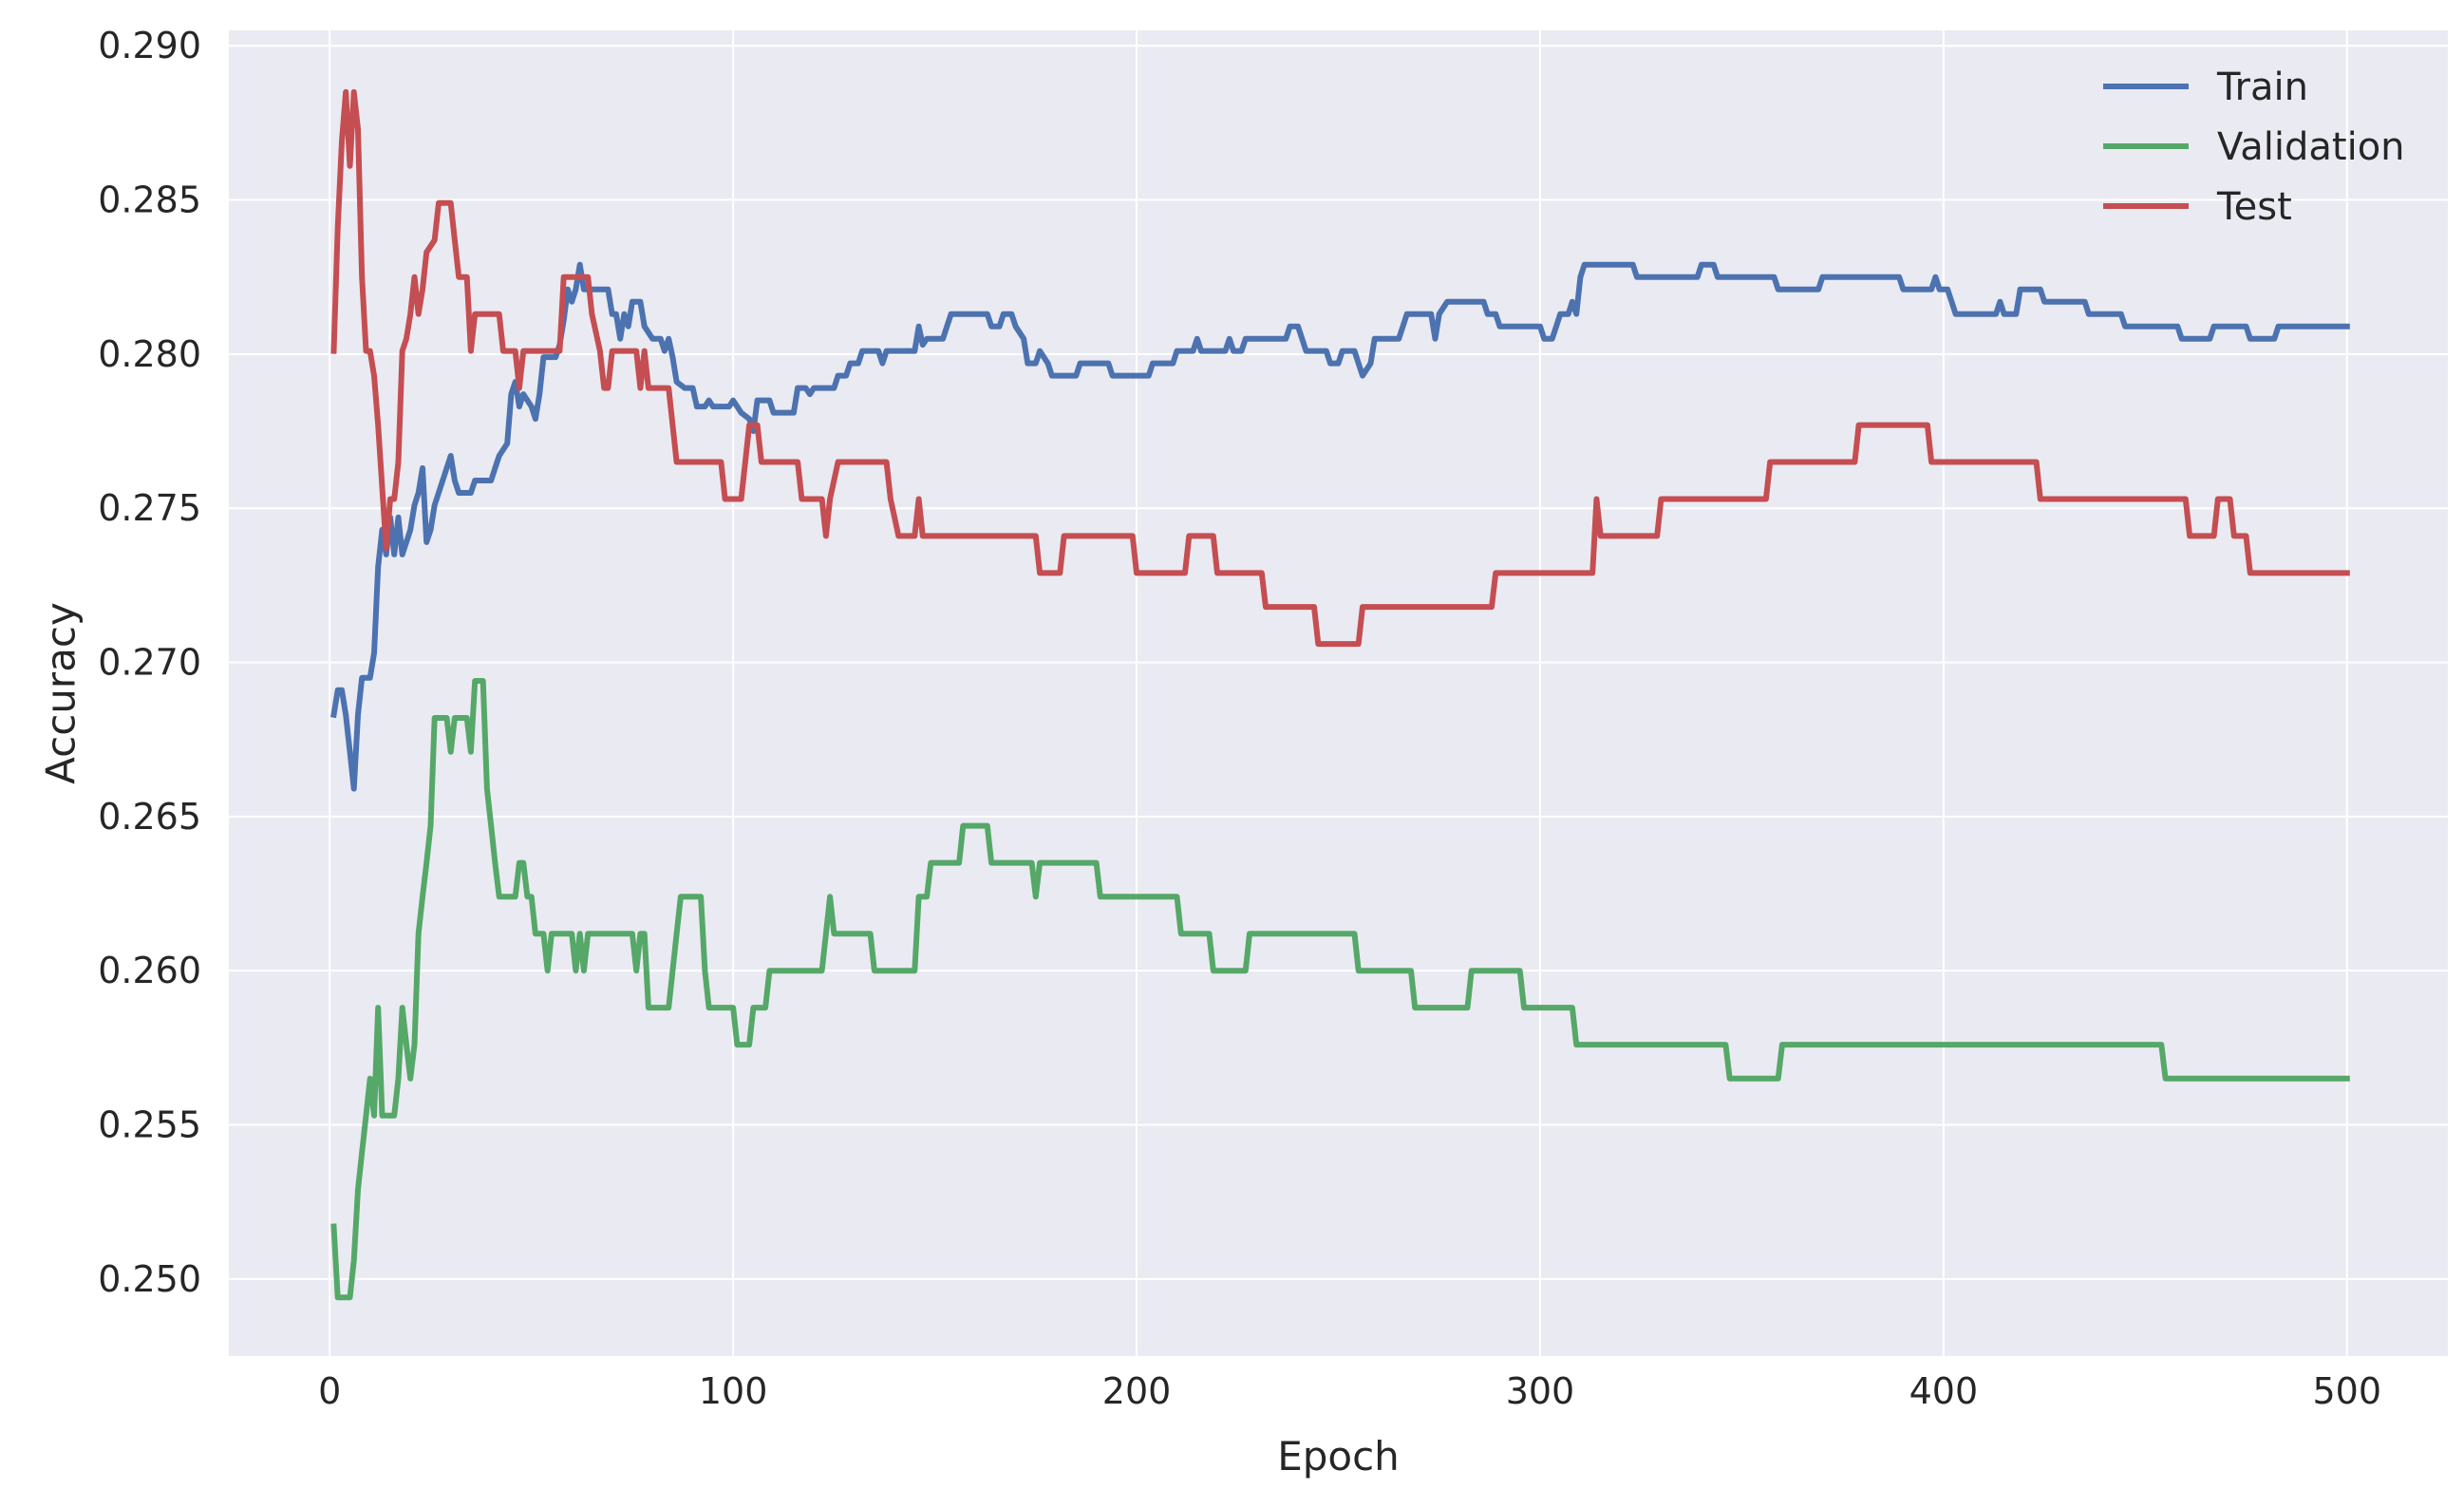 The image size is (2464, 1508). I want to click on y-tick-label: 0.290, so click(150, 45).